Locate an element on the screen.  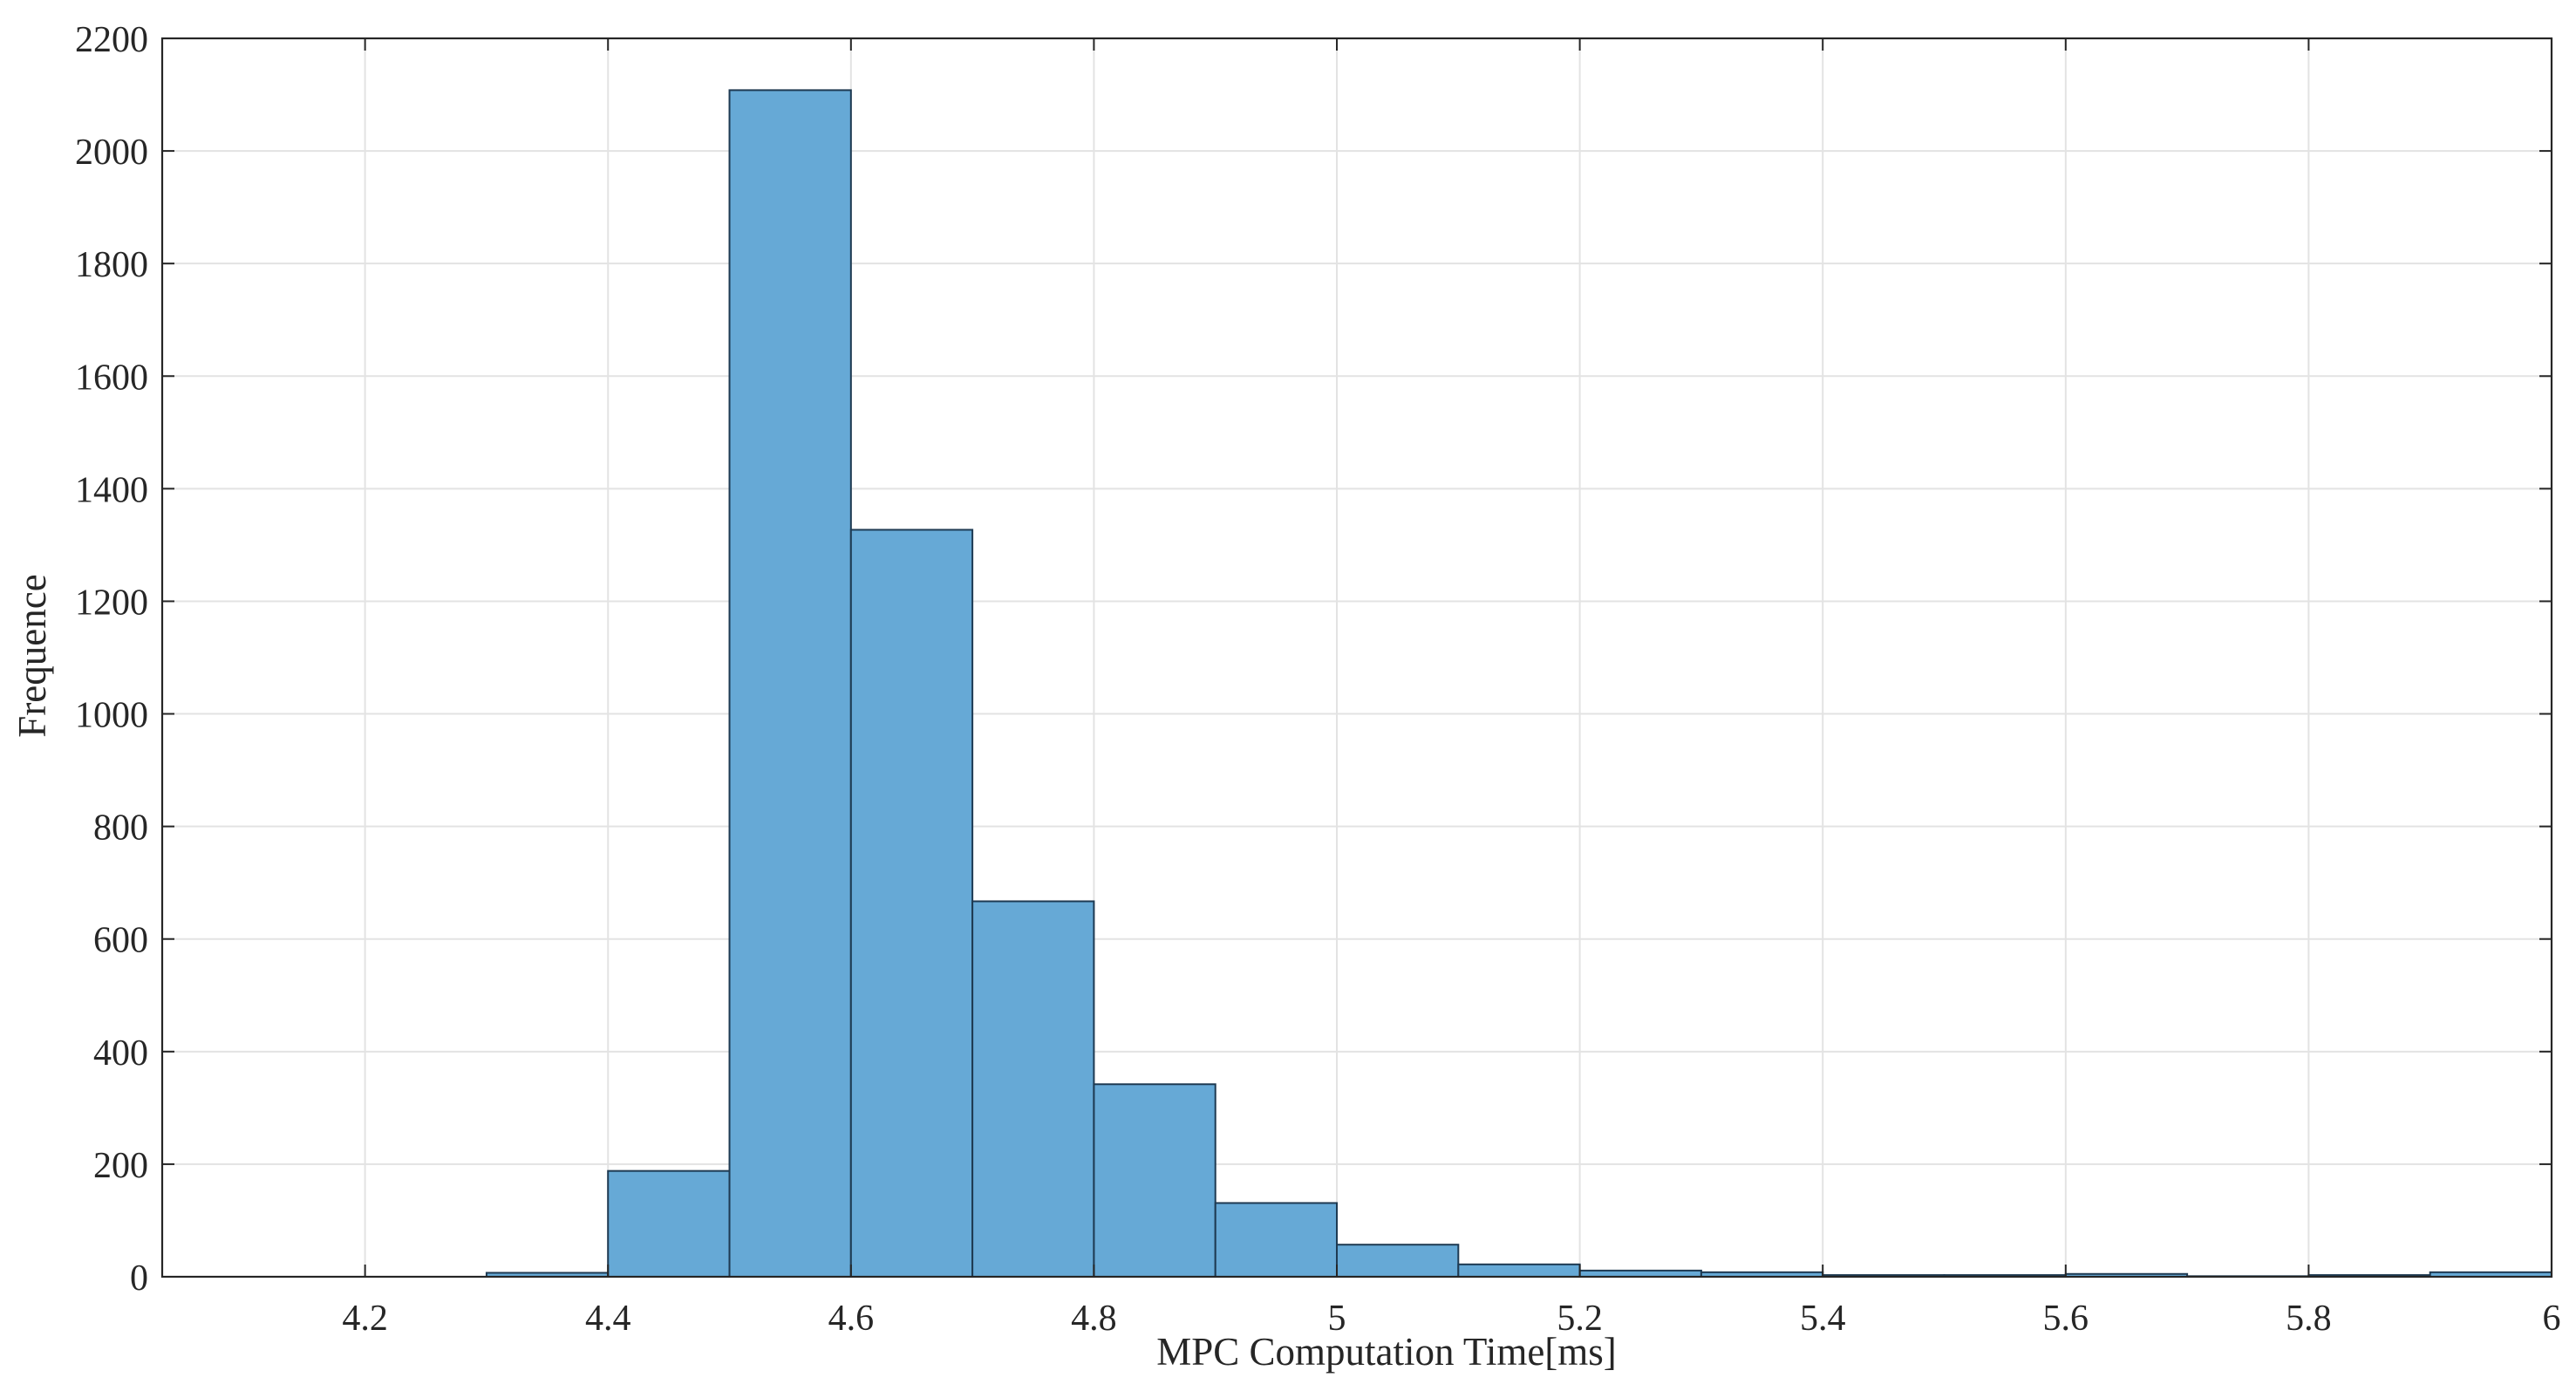
y-tick-label: 600 is located at coordinates (121, 941).